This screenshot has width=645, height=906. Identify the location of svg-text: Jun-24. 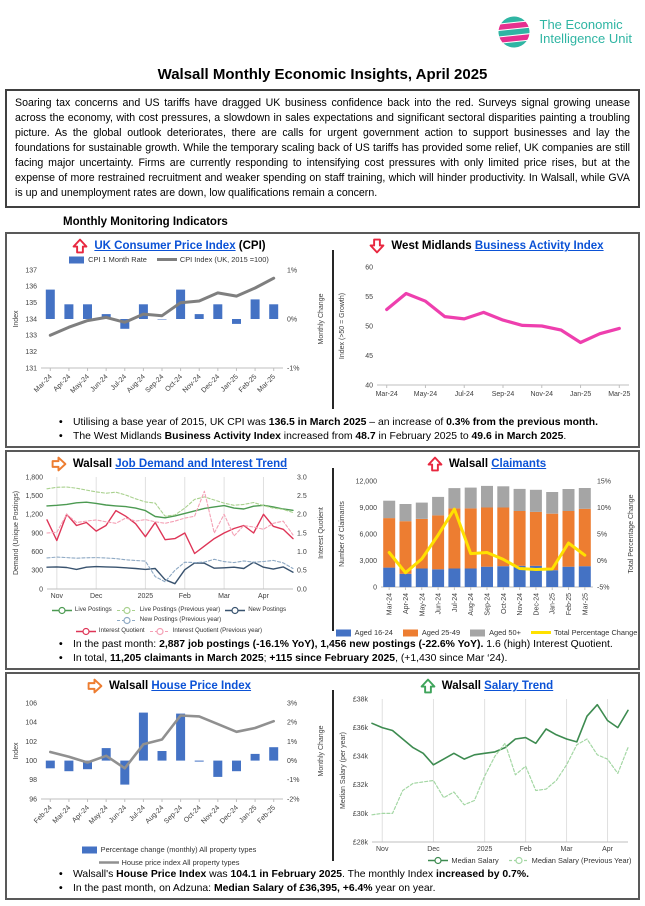
(118, 815).